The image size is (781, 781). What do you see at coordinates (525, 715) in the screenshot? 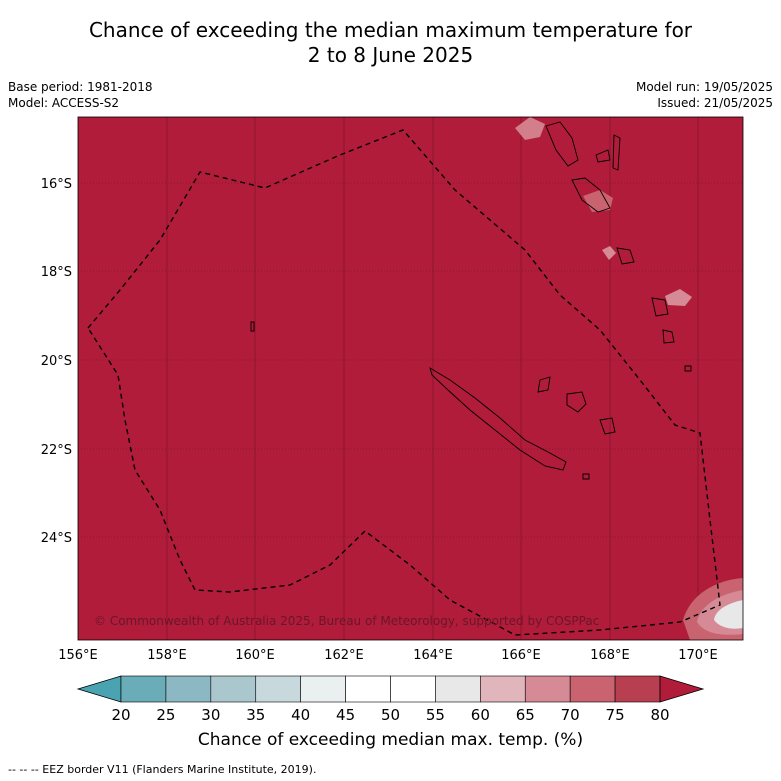
I see `colorbar-tick-65: 65` at bounding box center [525, 715].